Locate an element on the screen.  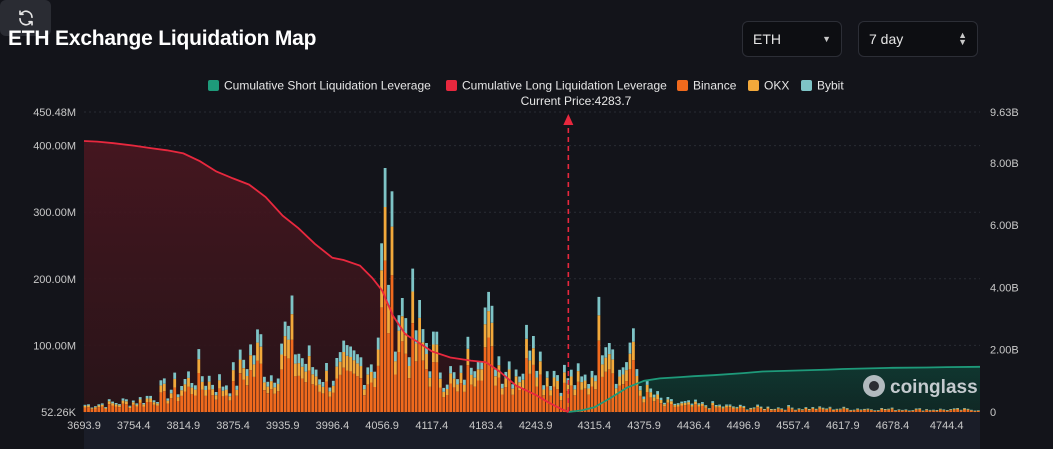
refresh-button is located at coordinates (25, 18).